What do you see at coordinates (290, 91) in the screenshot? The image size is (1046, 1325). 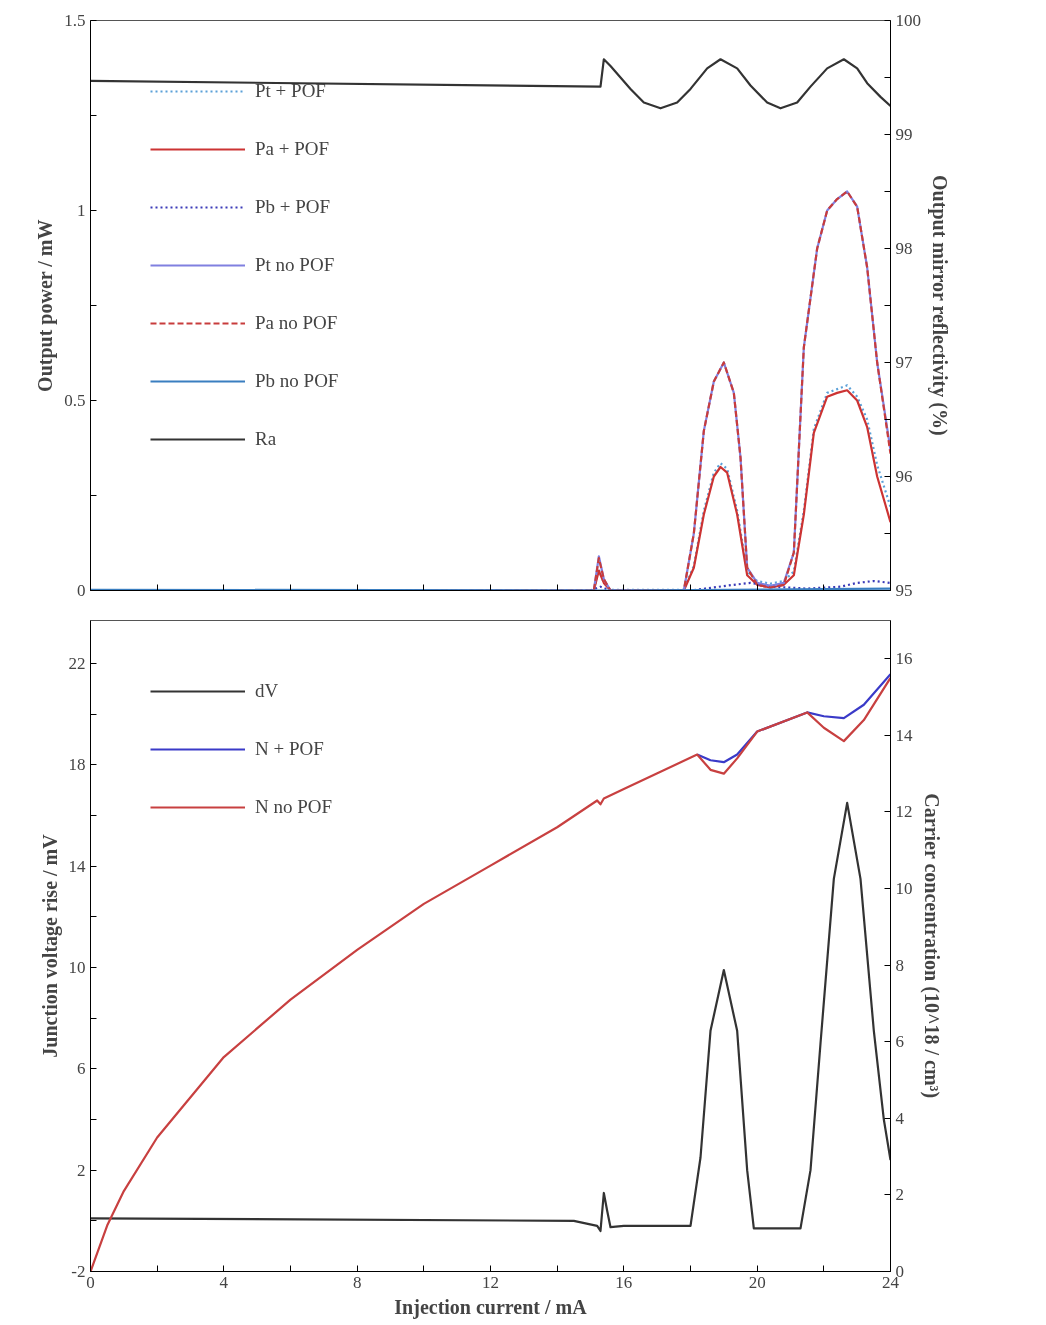 I see `legend-label: Pt + POF` at bounding box center [290, 91].